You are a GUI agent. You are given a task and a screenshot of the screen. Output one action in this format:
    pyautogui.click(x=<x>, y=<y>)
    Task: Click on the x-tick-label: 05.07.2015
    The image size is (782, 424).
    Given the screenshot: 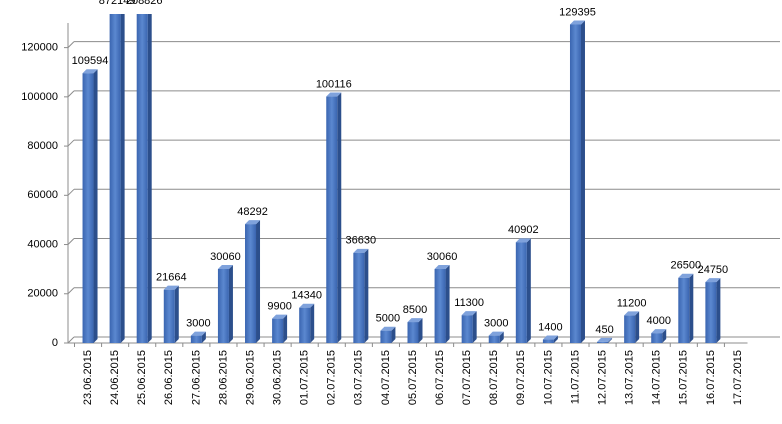 What is the action you would take?
    pyautogui.click(x=413, y=377)
    